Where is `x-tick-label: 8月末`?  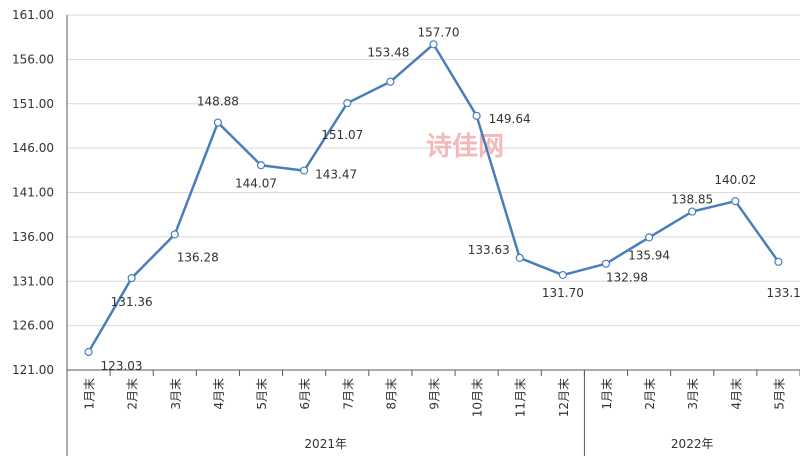 x-tick-label: 8月末 is located at coordinates (391, 394).